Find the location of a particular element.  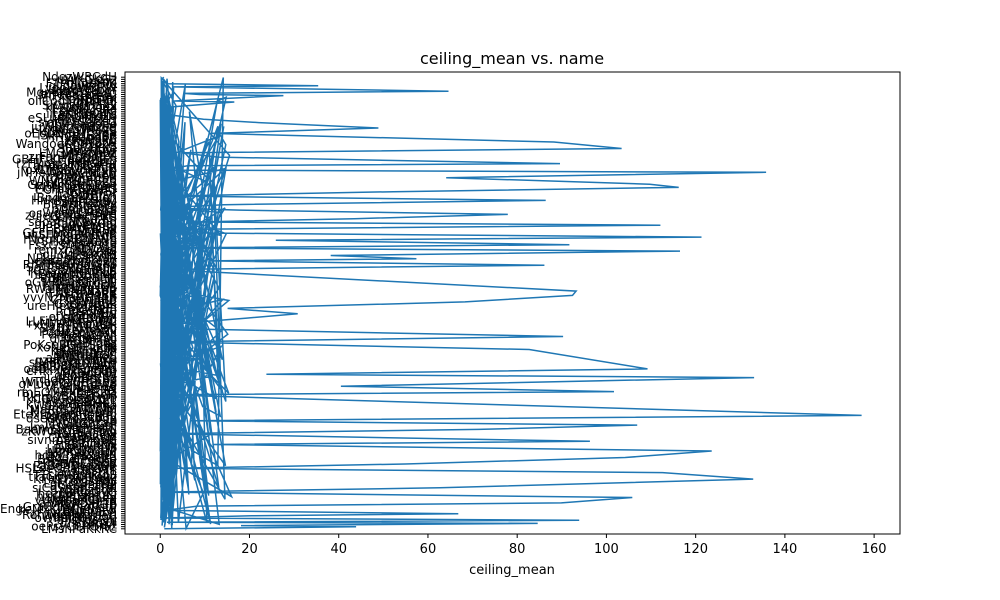

y-tick-label: HHyaagdER is located at coordinates (81, 138).